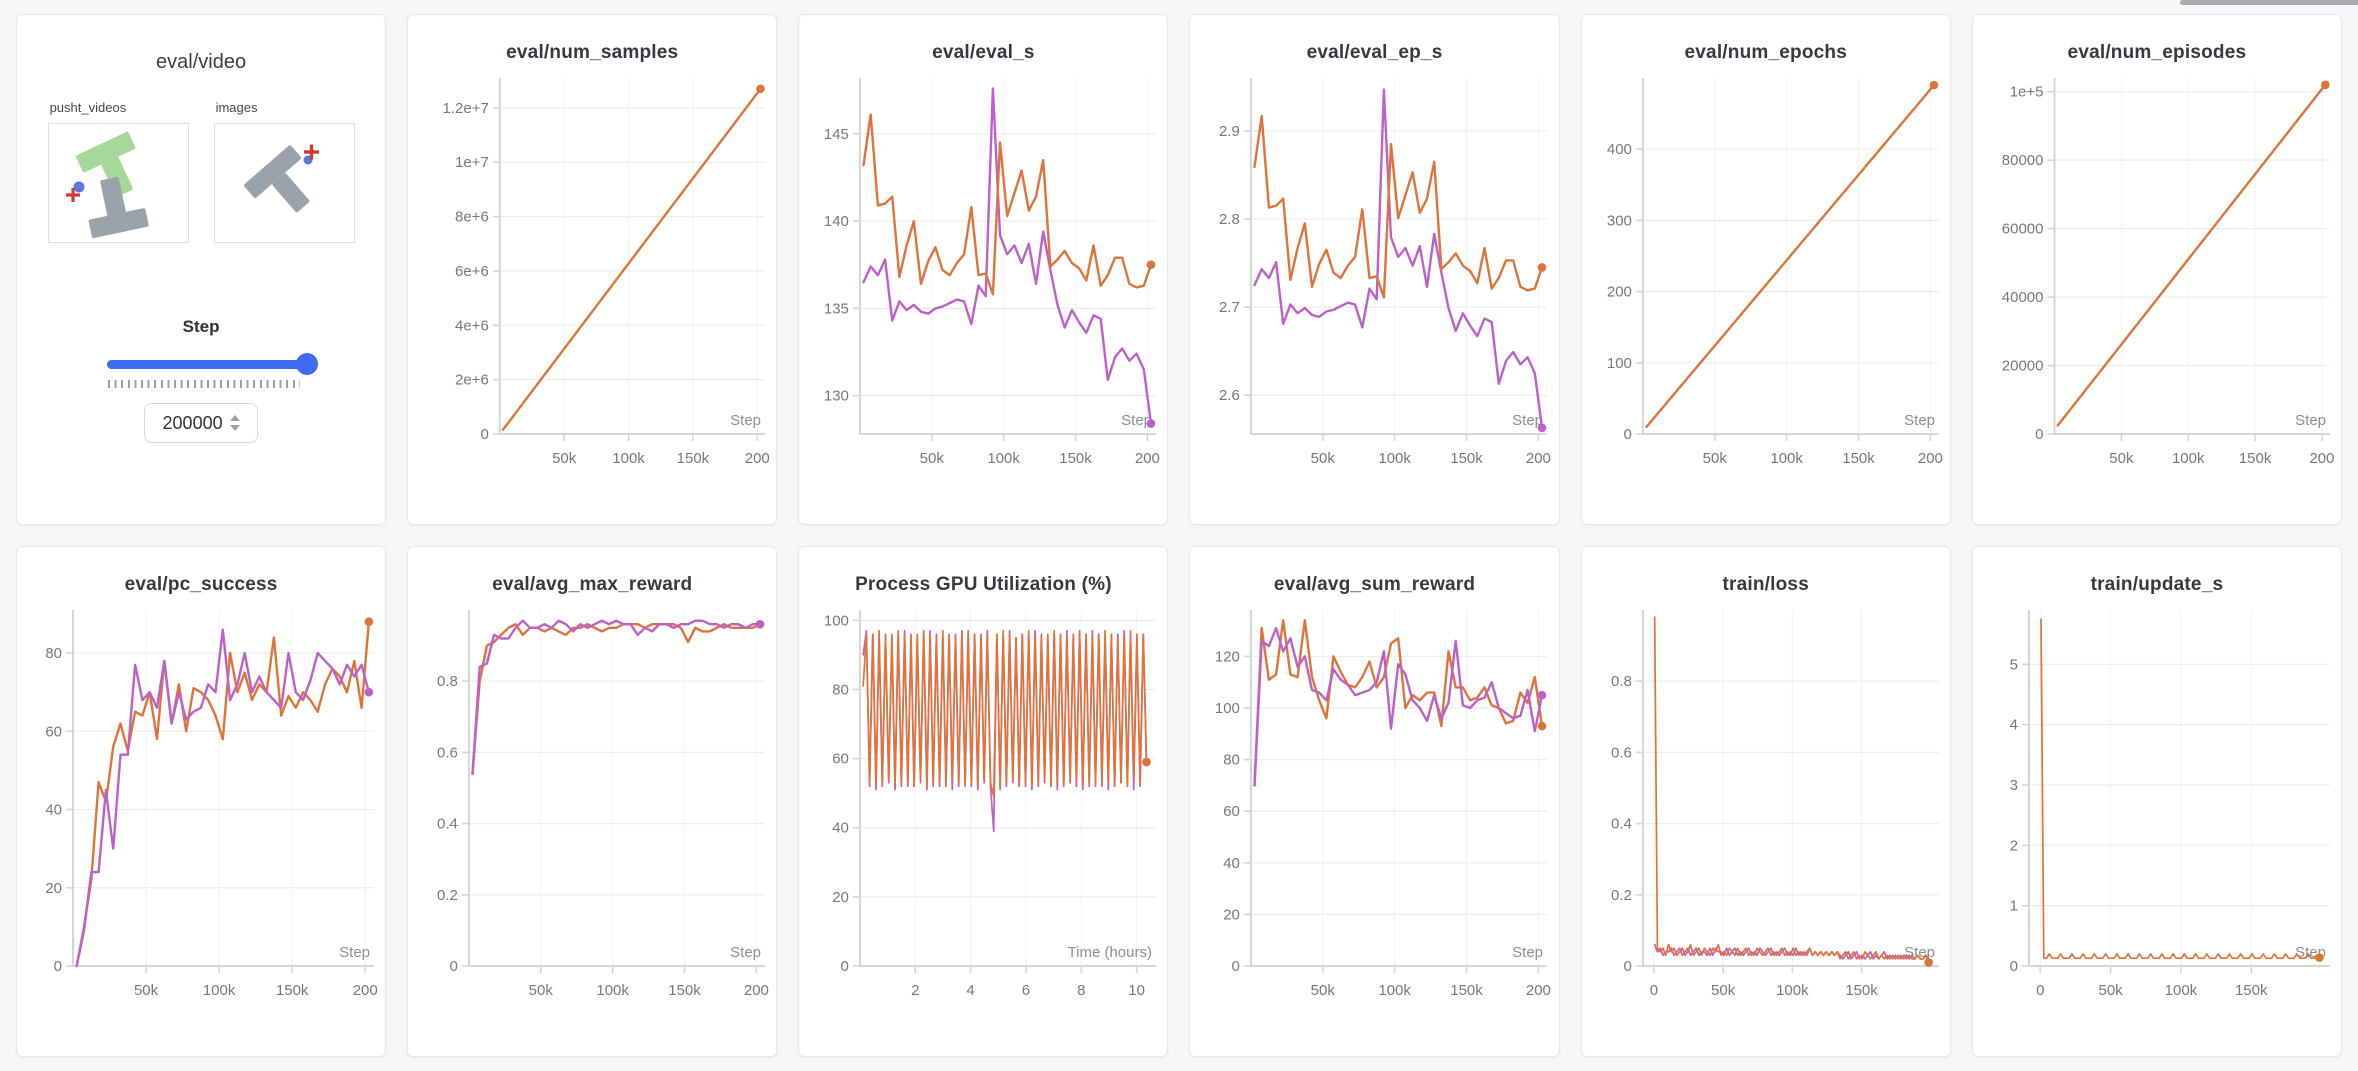  What do you see at coordinates (234, 428) in the screenshot?
I see `decrement-icon` at bounding box center [234, 428].